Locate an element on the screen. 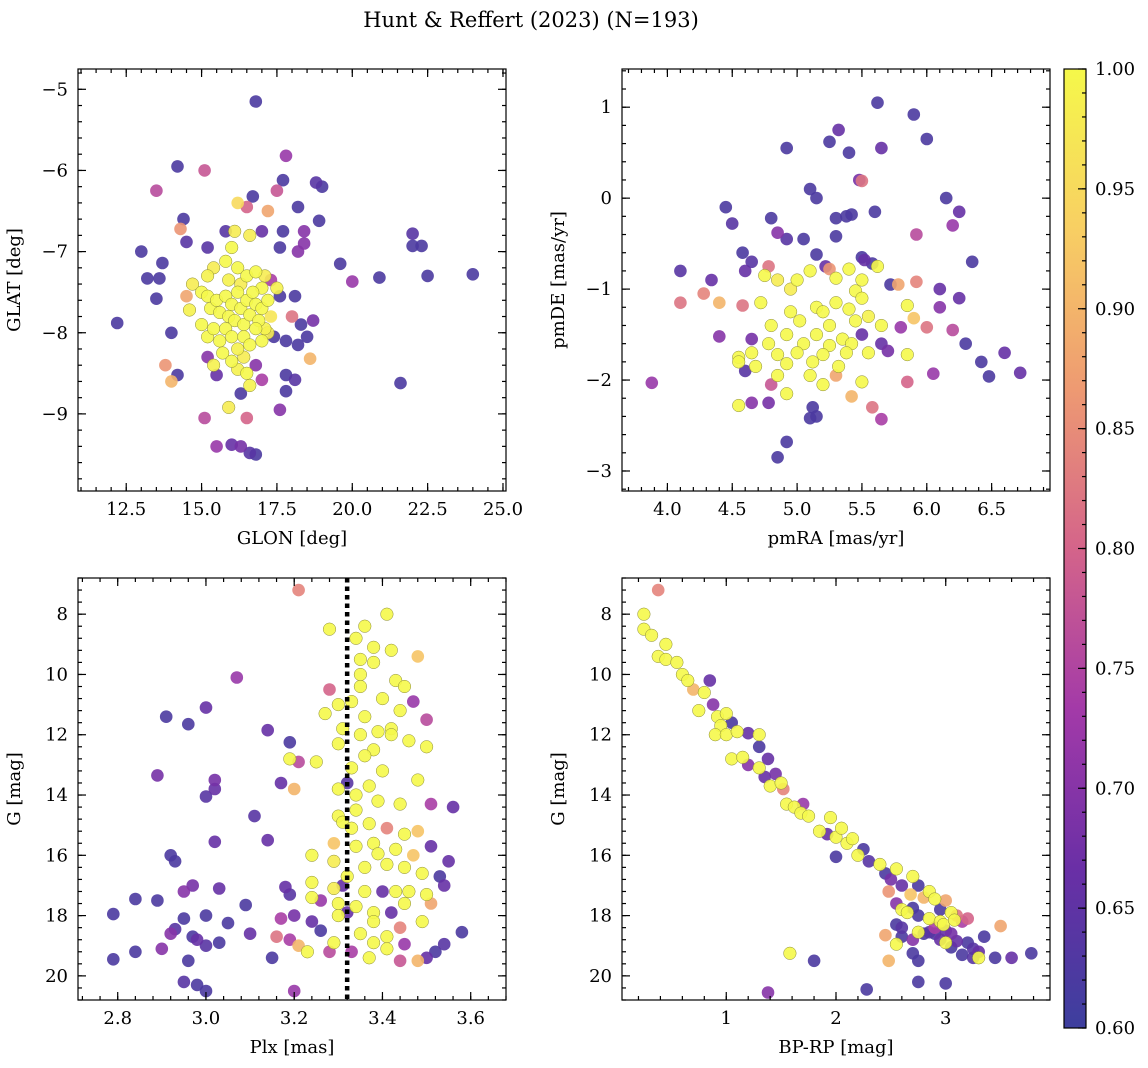  axes-frame is located at coordinates (292, 789).